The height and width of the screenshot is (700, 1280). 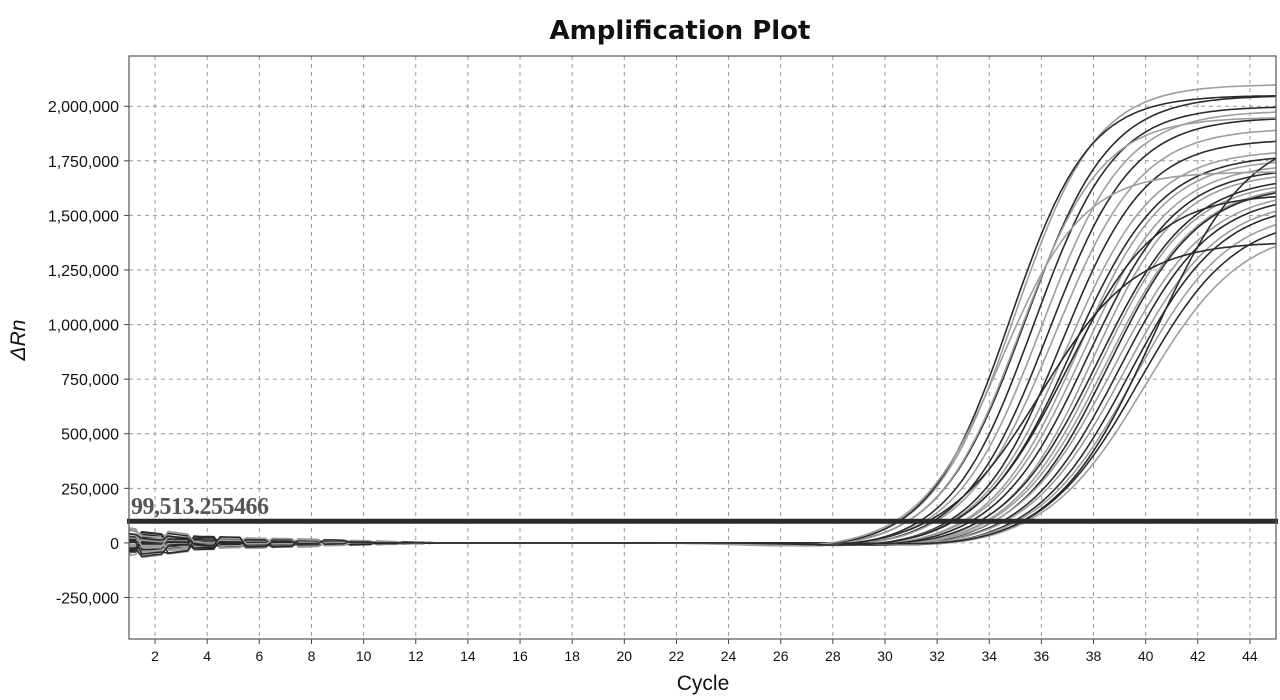 I want to click on x-tick-label: 14, so click(x=468, y=656).